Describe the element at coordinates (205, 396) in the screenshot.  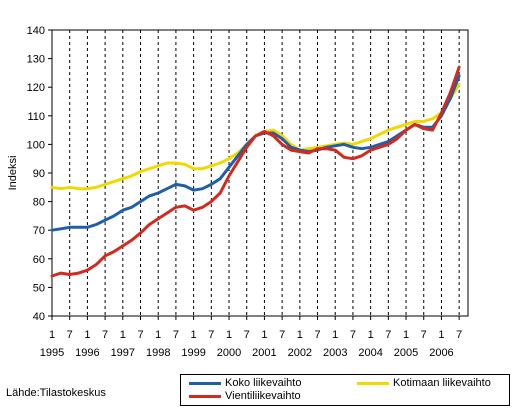
I see `legend-swatch-vienti` at that location.